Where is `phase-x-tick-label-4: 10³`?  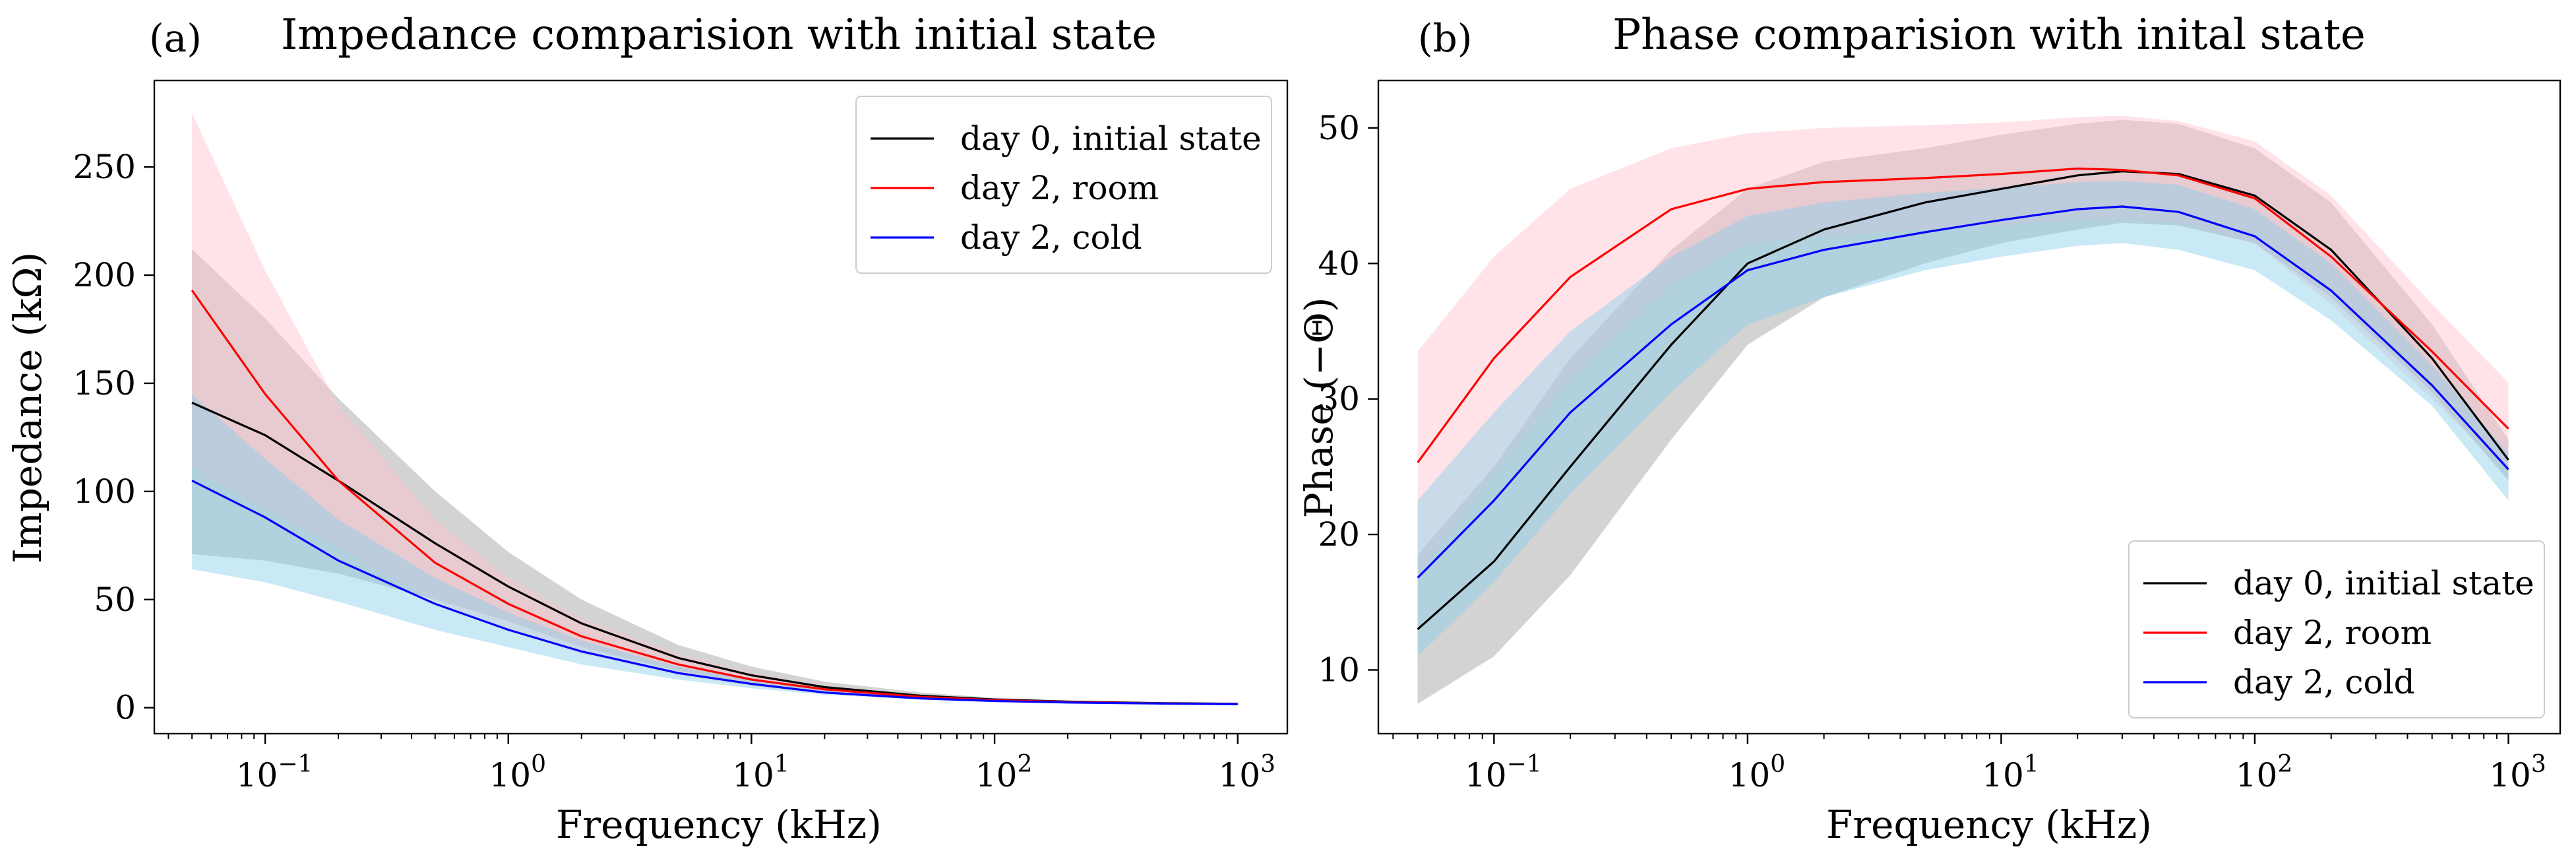 phase-x-tick-label-4: 10³ is located at coordinates (2517, 772).